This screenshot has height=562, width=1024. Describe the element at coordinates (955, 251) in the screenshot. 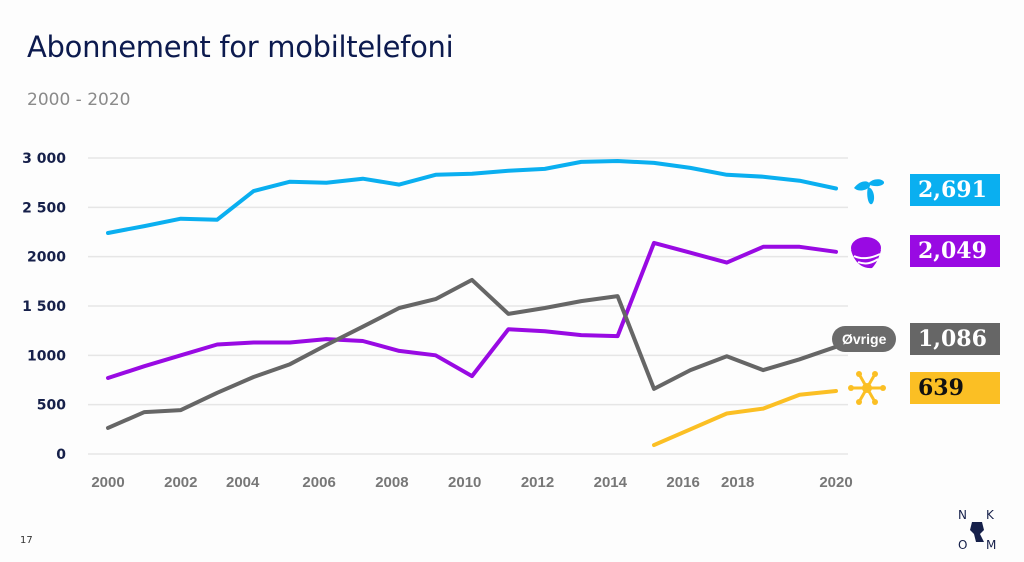

I see `telia-end-label: 2,049` at that location.